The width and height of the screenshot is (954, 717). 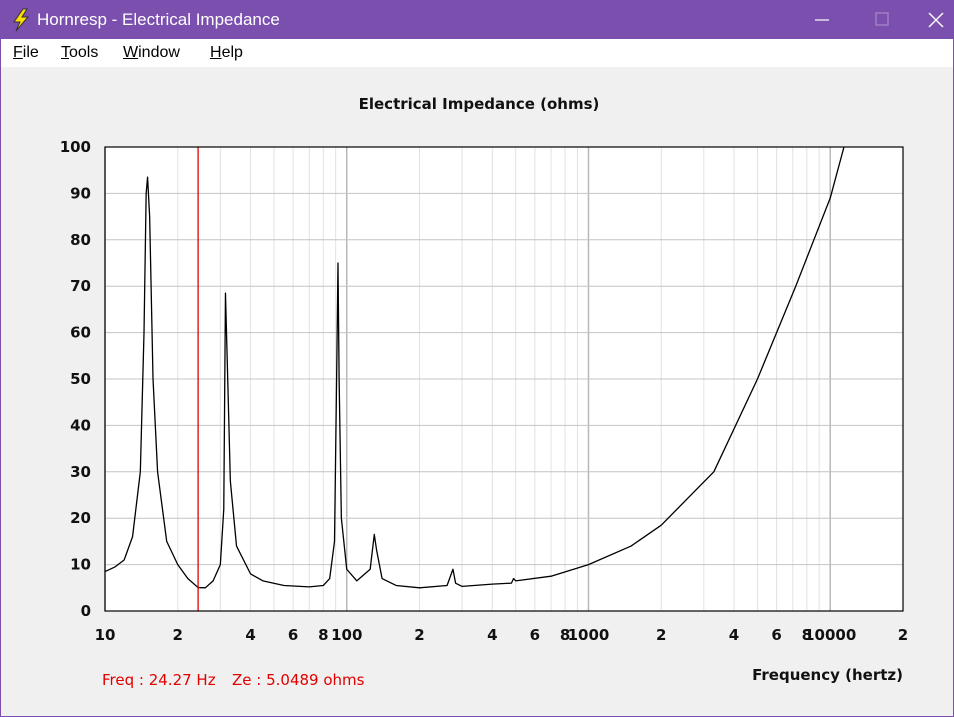 What do you see at coordinates (80, 472) in the screenshot?
I see `y-tick-label: 30` at bounding box center [80, 472].